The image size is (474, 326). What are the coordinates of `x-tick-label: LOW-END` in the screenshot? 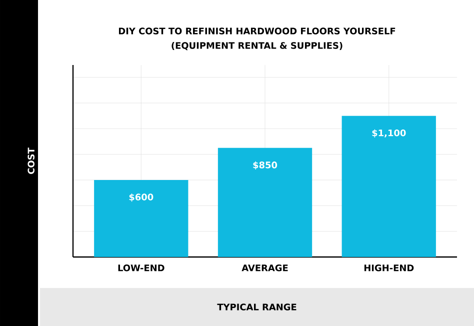 It's located at (141, 268).